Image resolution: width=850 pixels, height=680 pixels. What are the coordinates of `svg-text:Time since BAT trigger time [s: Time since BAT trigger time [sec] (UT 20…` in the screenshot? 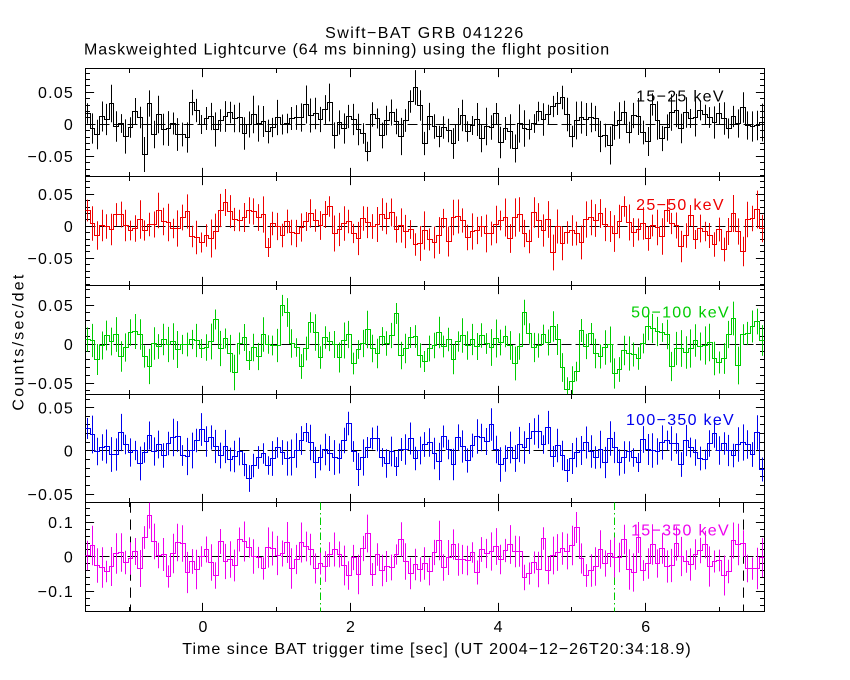 It's located at (436, 649).